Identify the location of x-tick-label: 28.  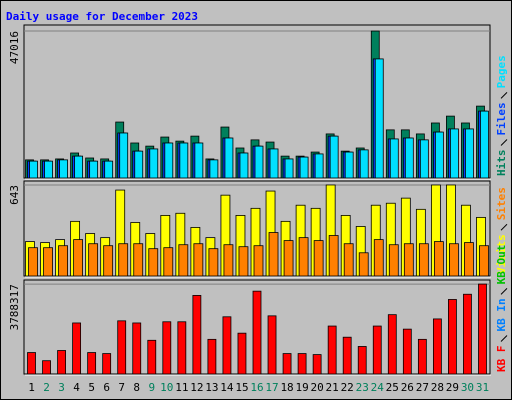
(437, 387).